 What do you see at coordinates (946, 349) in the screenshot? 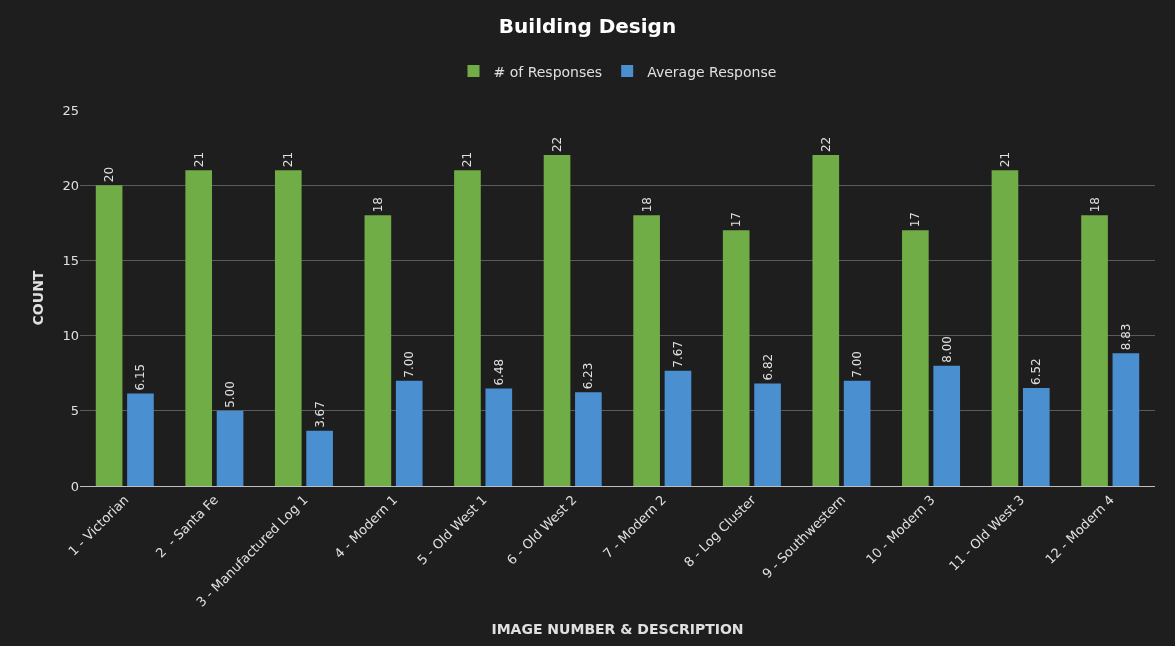
I see `data-label: 8.00` at bounding box center [946, 349].